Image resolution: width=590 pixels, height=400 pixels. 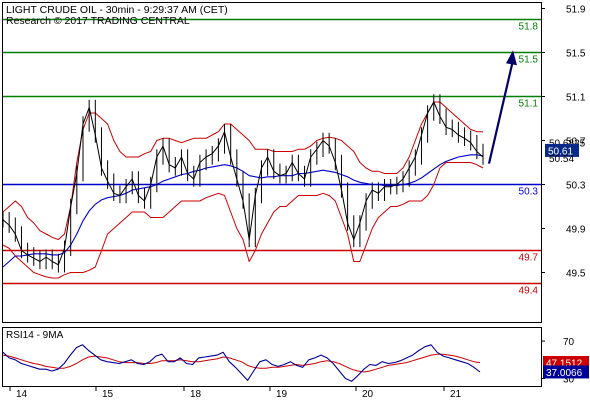 I want to click on x-tick-label: 19, so click(x=282, y=394).